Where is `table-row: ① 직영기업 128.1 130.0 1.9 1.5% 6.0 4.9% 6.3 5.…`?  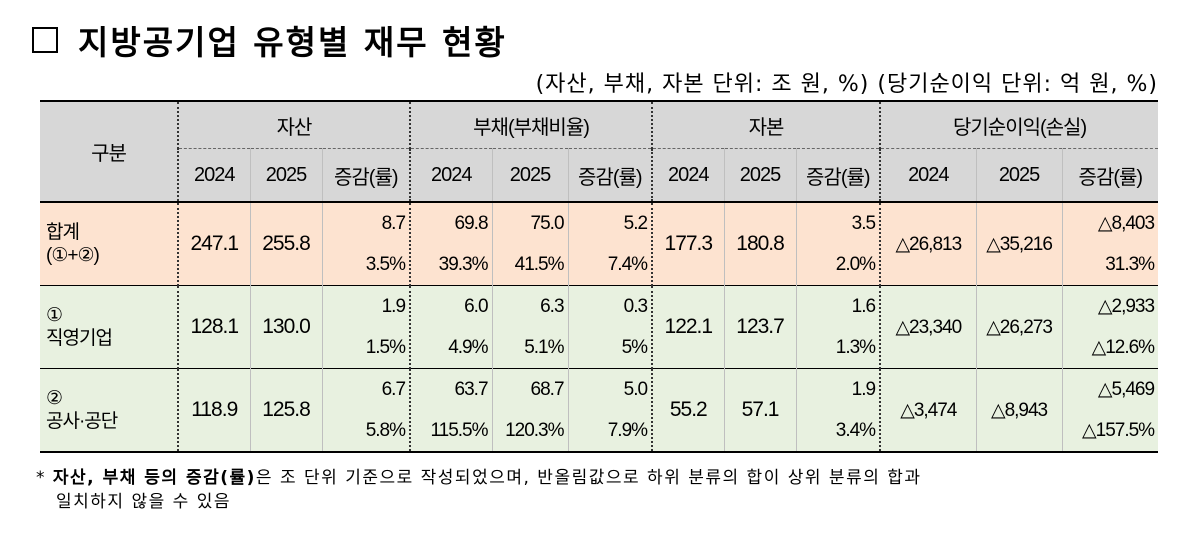 table-row: ① 직영기업 128.1 130.0 1.9 1.5% 6.0 4.9% 6.3 5.… is located at coordinates (599, 327).